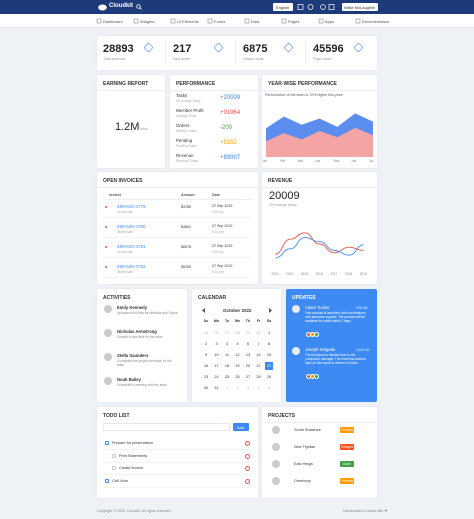 The height and width of the screenshot is (519, 474). What do you see at coordinates (237, 355) in the screenshot?
I see `calendar-day: 12` at bounding box center [237, 355].